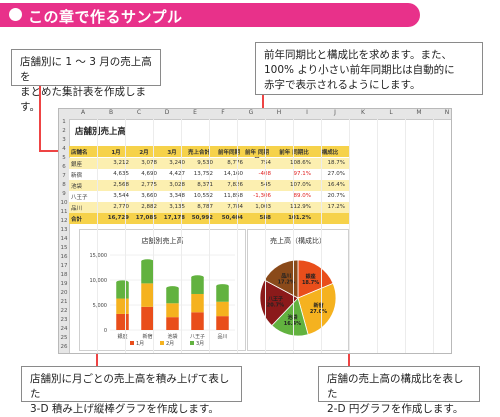 Image resolution: width=500 pixels, height=417 pixels. What do you see at coordinates (300, 185) in the screenshot?
I see `table-cell: 107.0%` at bounding box center [300, 185].